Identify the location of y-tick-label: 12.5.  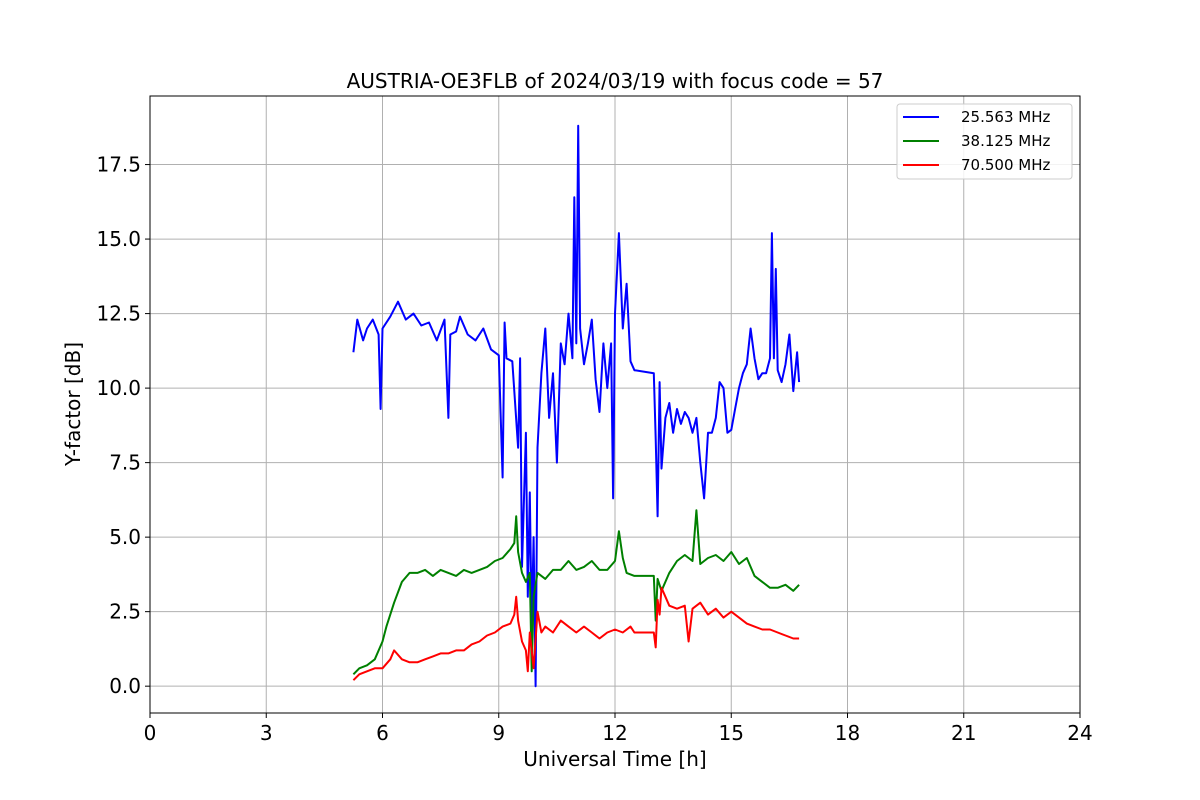
(118, 314).